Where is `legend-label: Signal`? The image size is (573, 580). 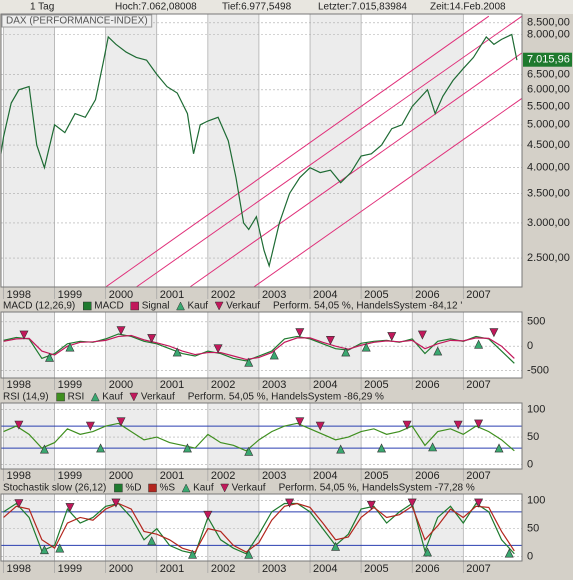 legend-label: Signal is located at coordinates (156, 306).